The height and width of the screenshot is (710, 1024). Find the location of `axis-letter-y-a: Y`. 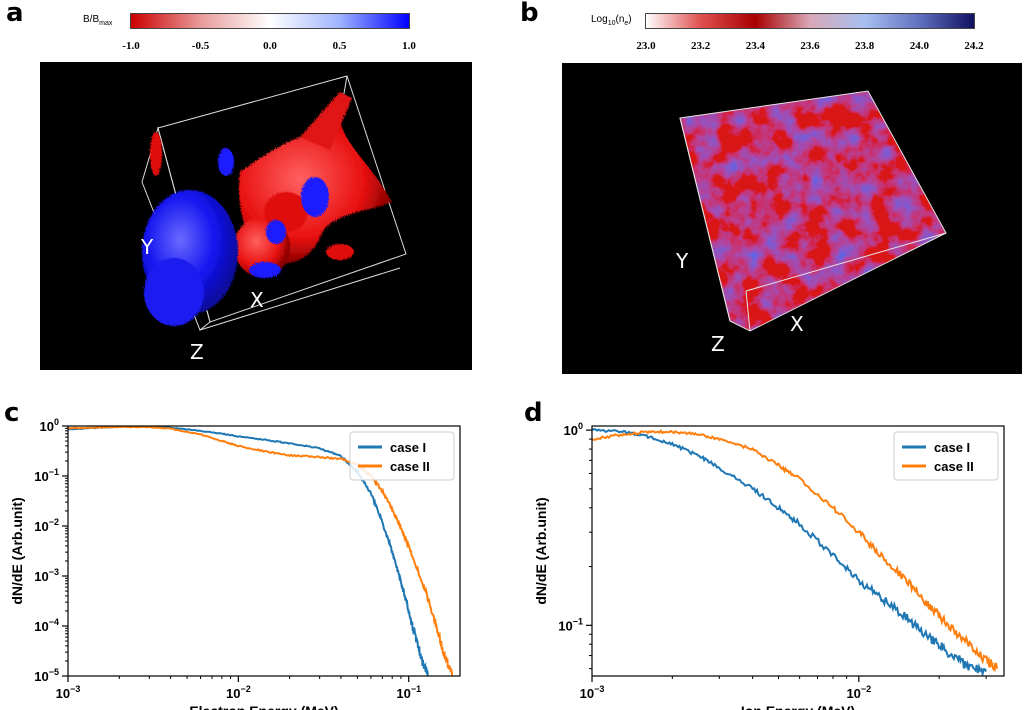

axis-letter-y-a: Y is located at coordinates (147, 247).